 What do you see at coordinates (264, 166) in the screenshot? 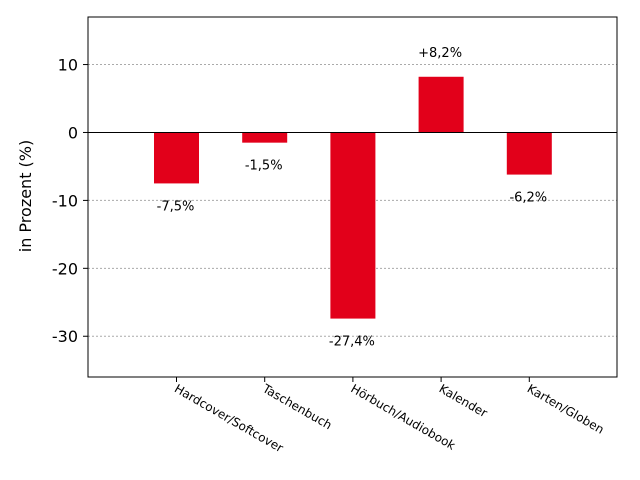
I see `data-label: -1,5%` at bounding box center [264, 166].